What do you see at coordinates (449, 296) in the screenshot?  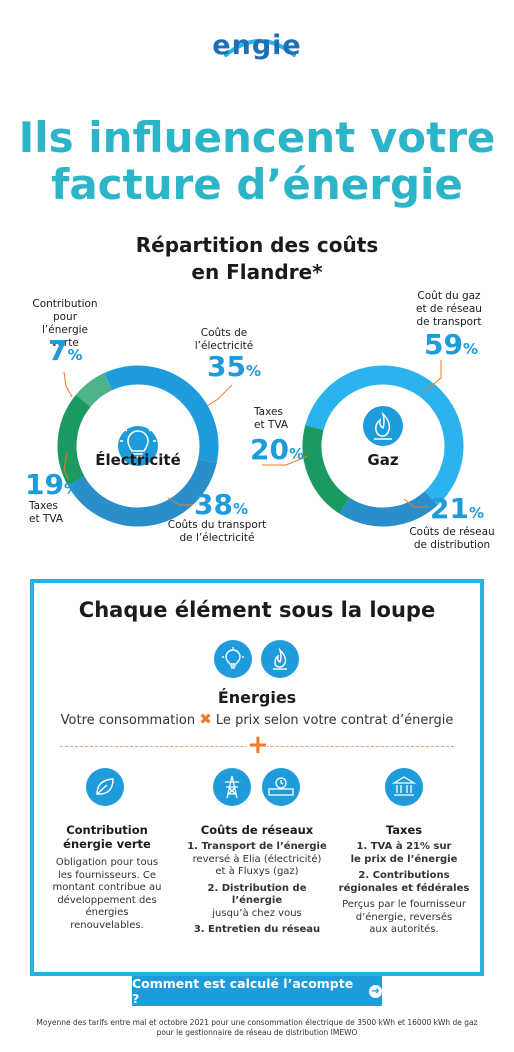 I see `label-line: Coût du gaz` at bounding box center [449, 296].